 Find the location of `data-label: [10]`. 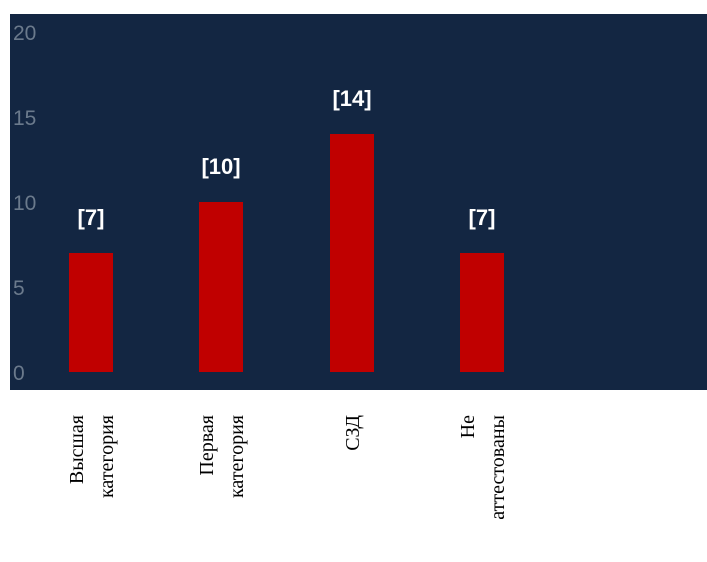

data-label: [10] is located at coordinates (220, 166).